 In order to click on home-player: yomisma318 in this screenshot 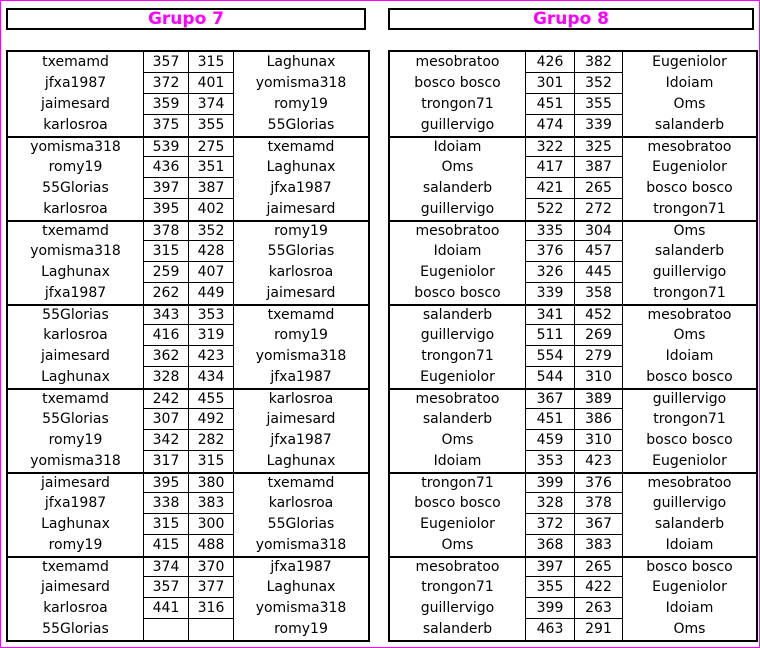, I will do `click(75, 461)`.